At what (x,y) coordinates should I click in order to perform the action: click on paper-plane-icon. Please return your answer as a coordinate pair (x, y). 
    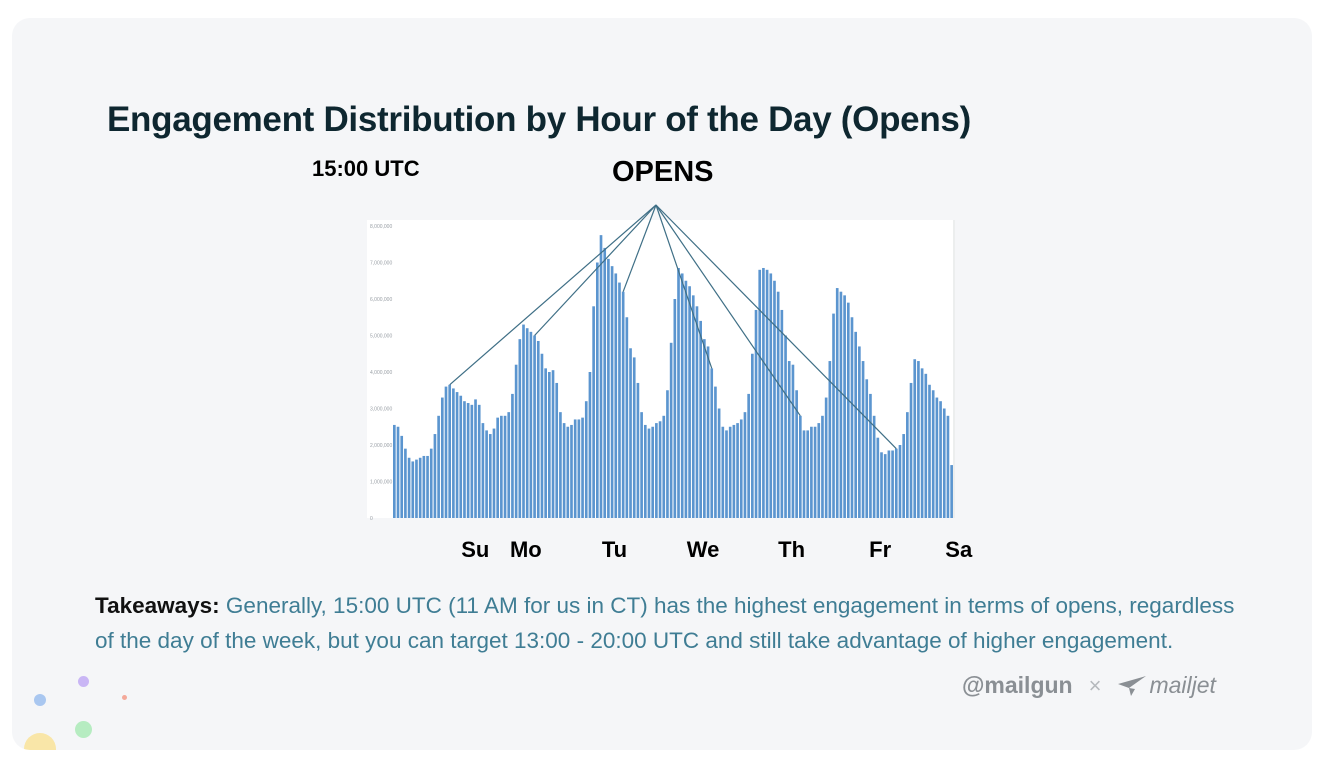
    Looking at the image, I should click on (1132, 685).